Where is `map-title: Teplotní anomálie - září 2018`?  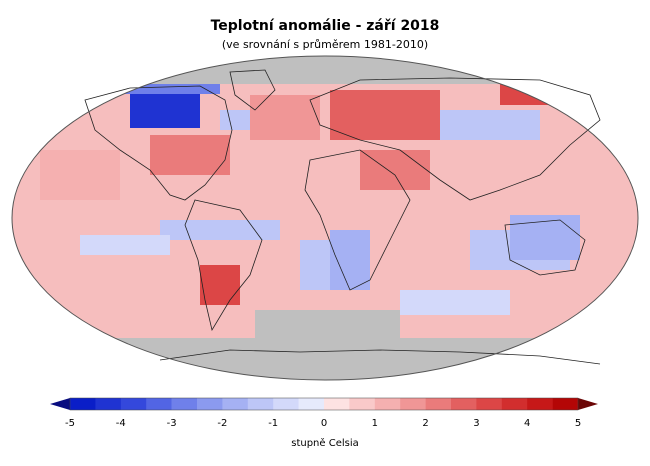 map-title: Teplotní anomálie - září 2018 is located at coordinates (325, 26).